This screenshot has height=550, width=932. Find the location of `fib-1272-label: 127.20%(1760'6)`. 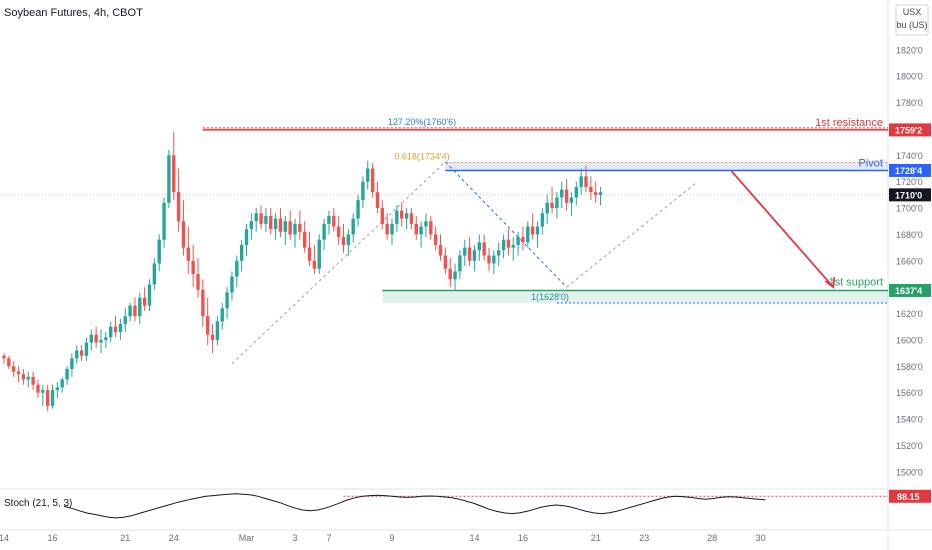

fib-1272-label: 127.20%(1760'6) is located at coordinates (422, 122).